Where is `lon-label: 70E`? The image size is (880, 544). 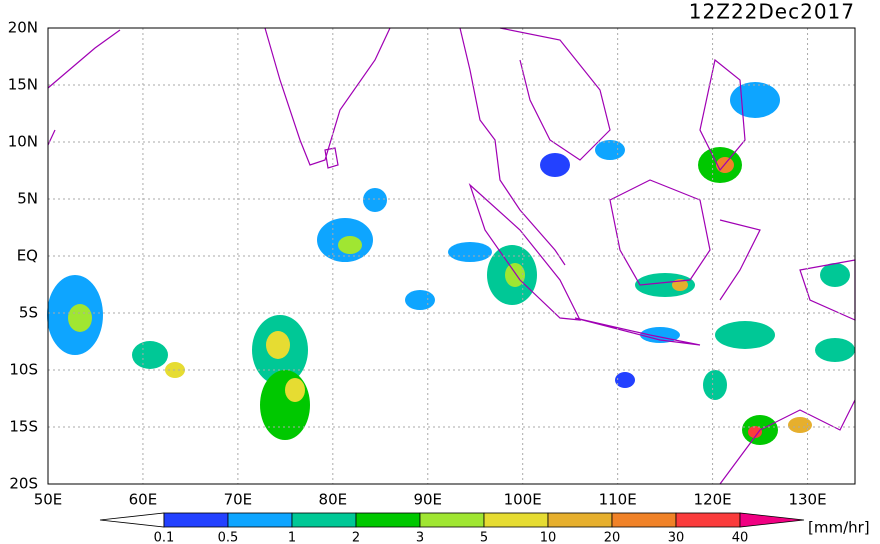
lon-label: 70E is located at coordinates (238, 500).